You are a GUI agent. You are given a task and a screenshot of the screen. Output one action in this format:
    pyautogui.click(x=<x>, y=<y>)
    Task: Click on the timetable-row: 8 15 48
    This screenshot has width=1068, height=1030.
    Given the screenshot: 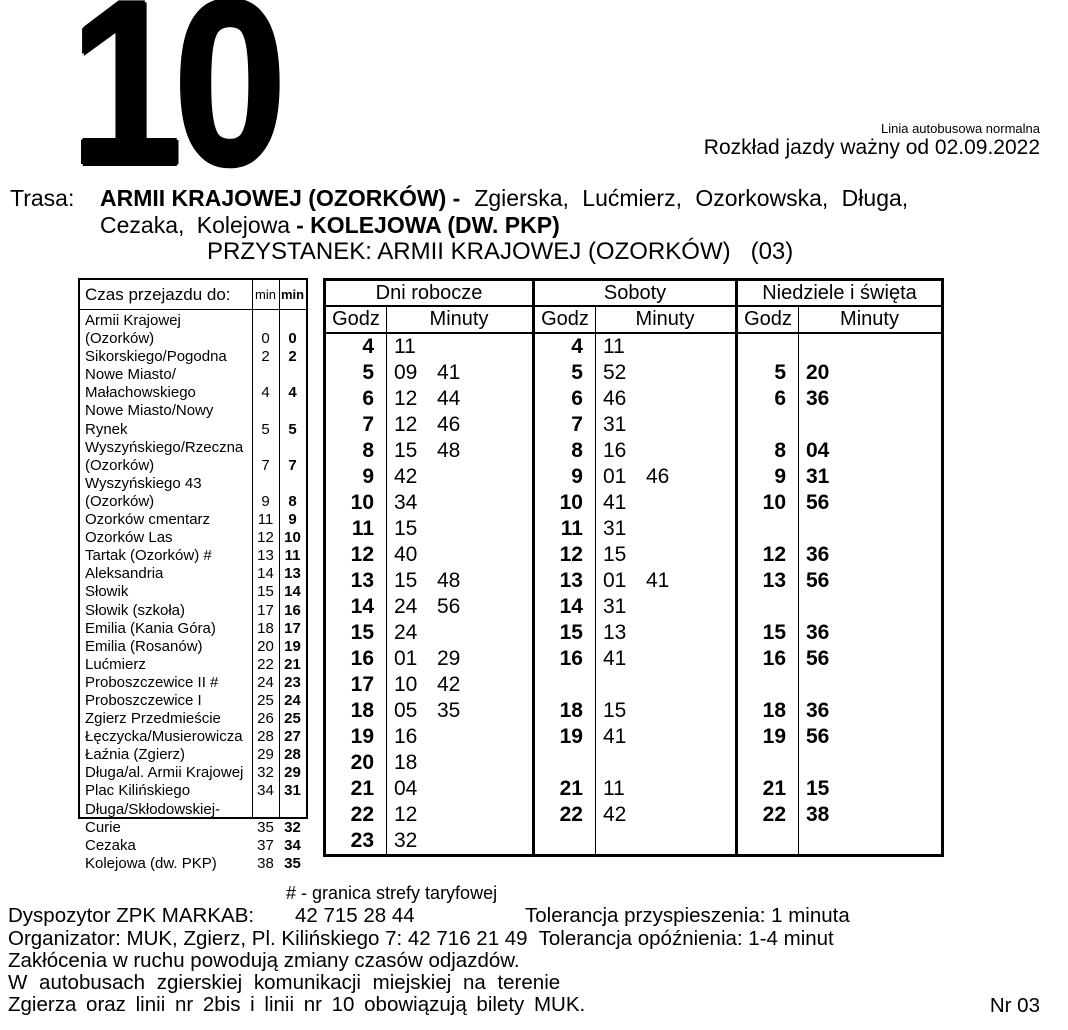 What is the action you would take?
    pyautogui.click(x=429, y=451)
    